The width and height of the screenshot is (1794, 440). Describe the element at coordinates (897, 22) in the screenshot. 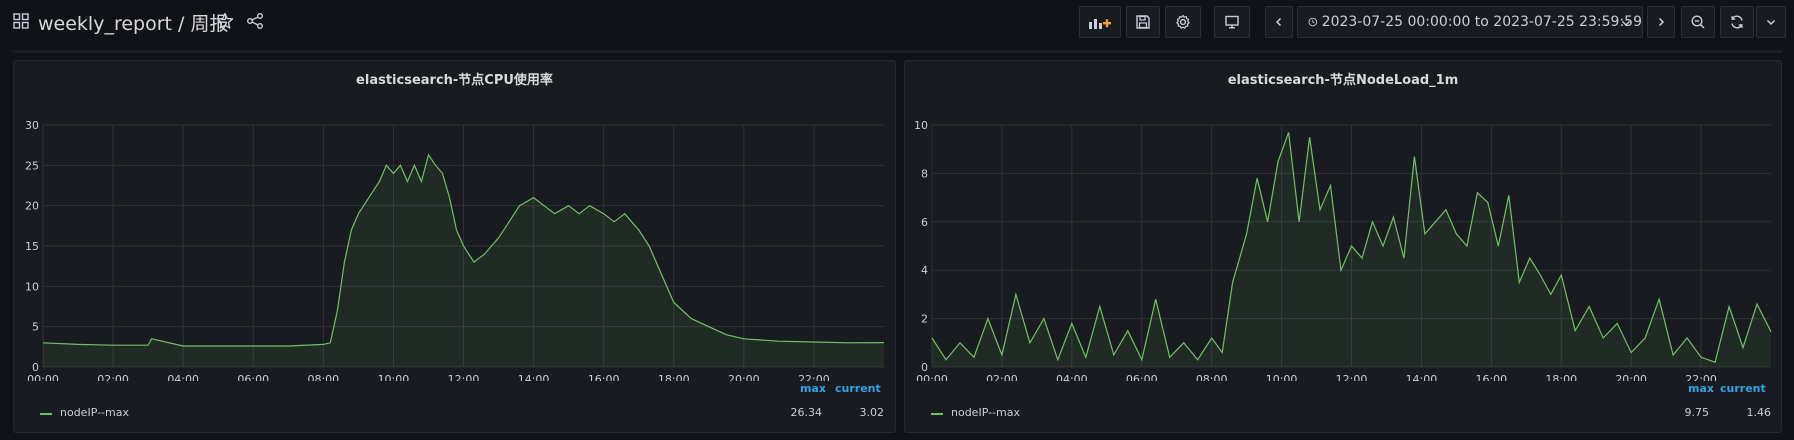

I see `top-navbar: weekly_report / 周报` at that location.